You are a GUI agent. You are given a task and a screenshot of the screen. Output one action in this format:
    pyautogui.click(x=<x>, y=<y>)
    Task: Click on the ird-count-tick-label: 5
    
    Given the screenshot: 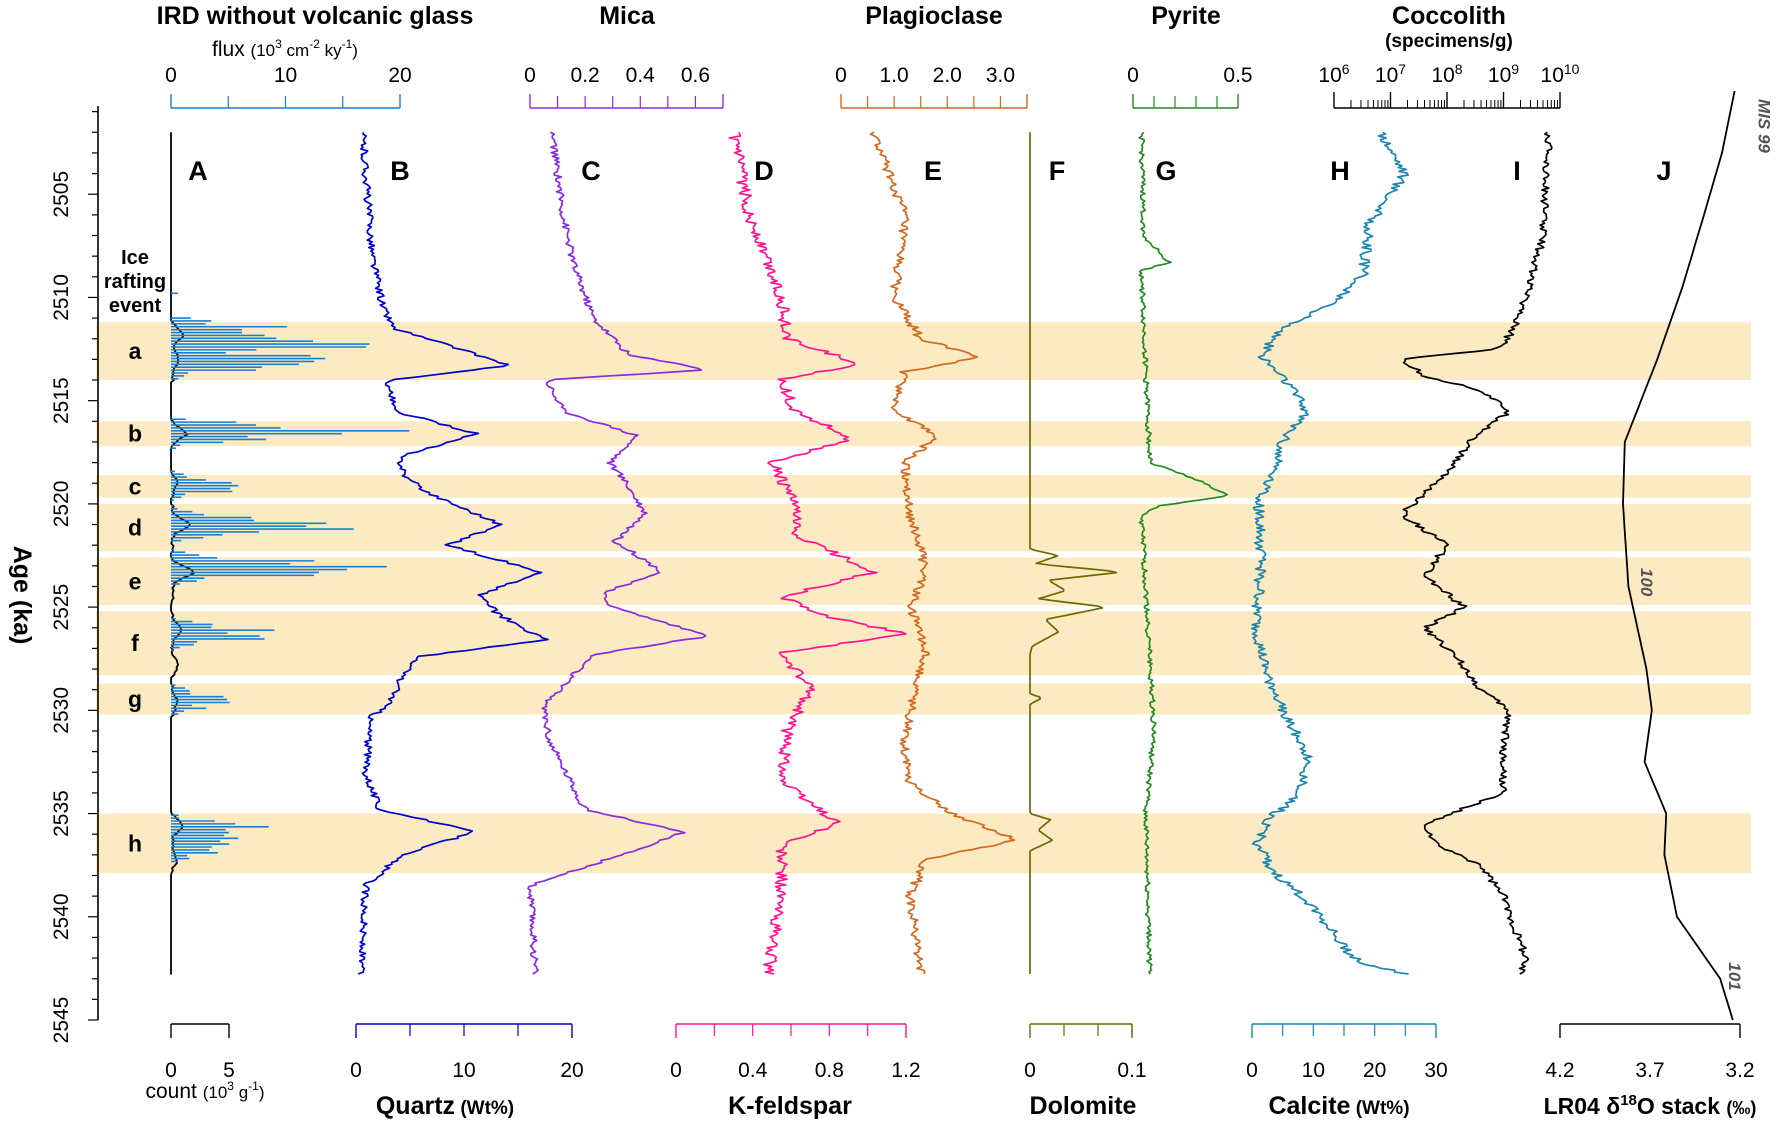 What is the action you would take?
    pyautogui.click(x=229, y=1070)
    